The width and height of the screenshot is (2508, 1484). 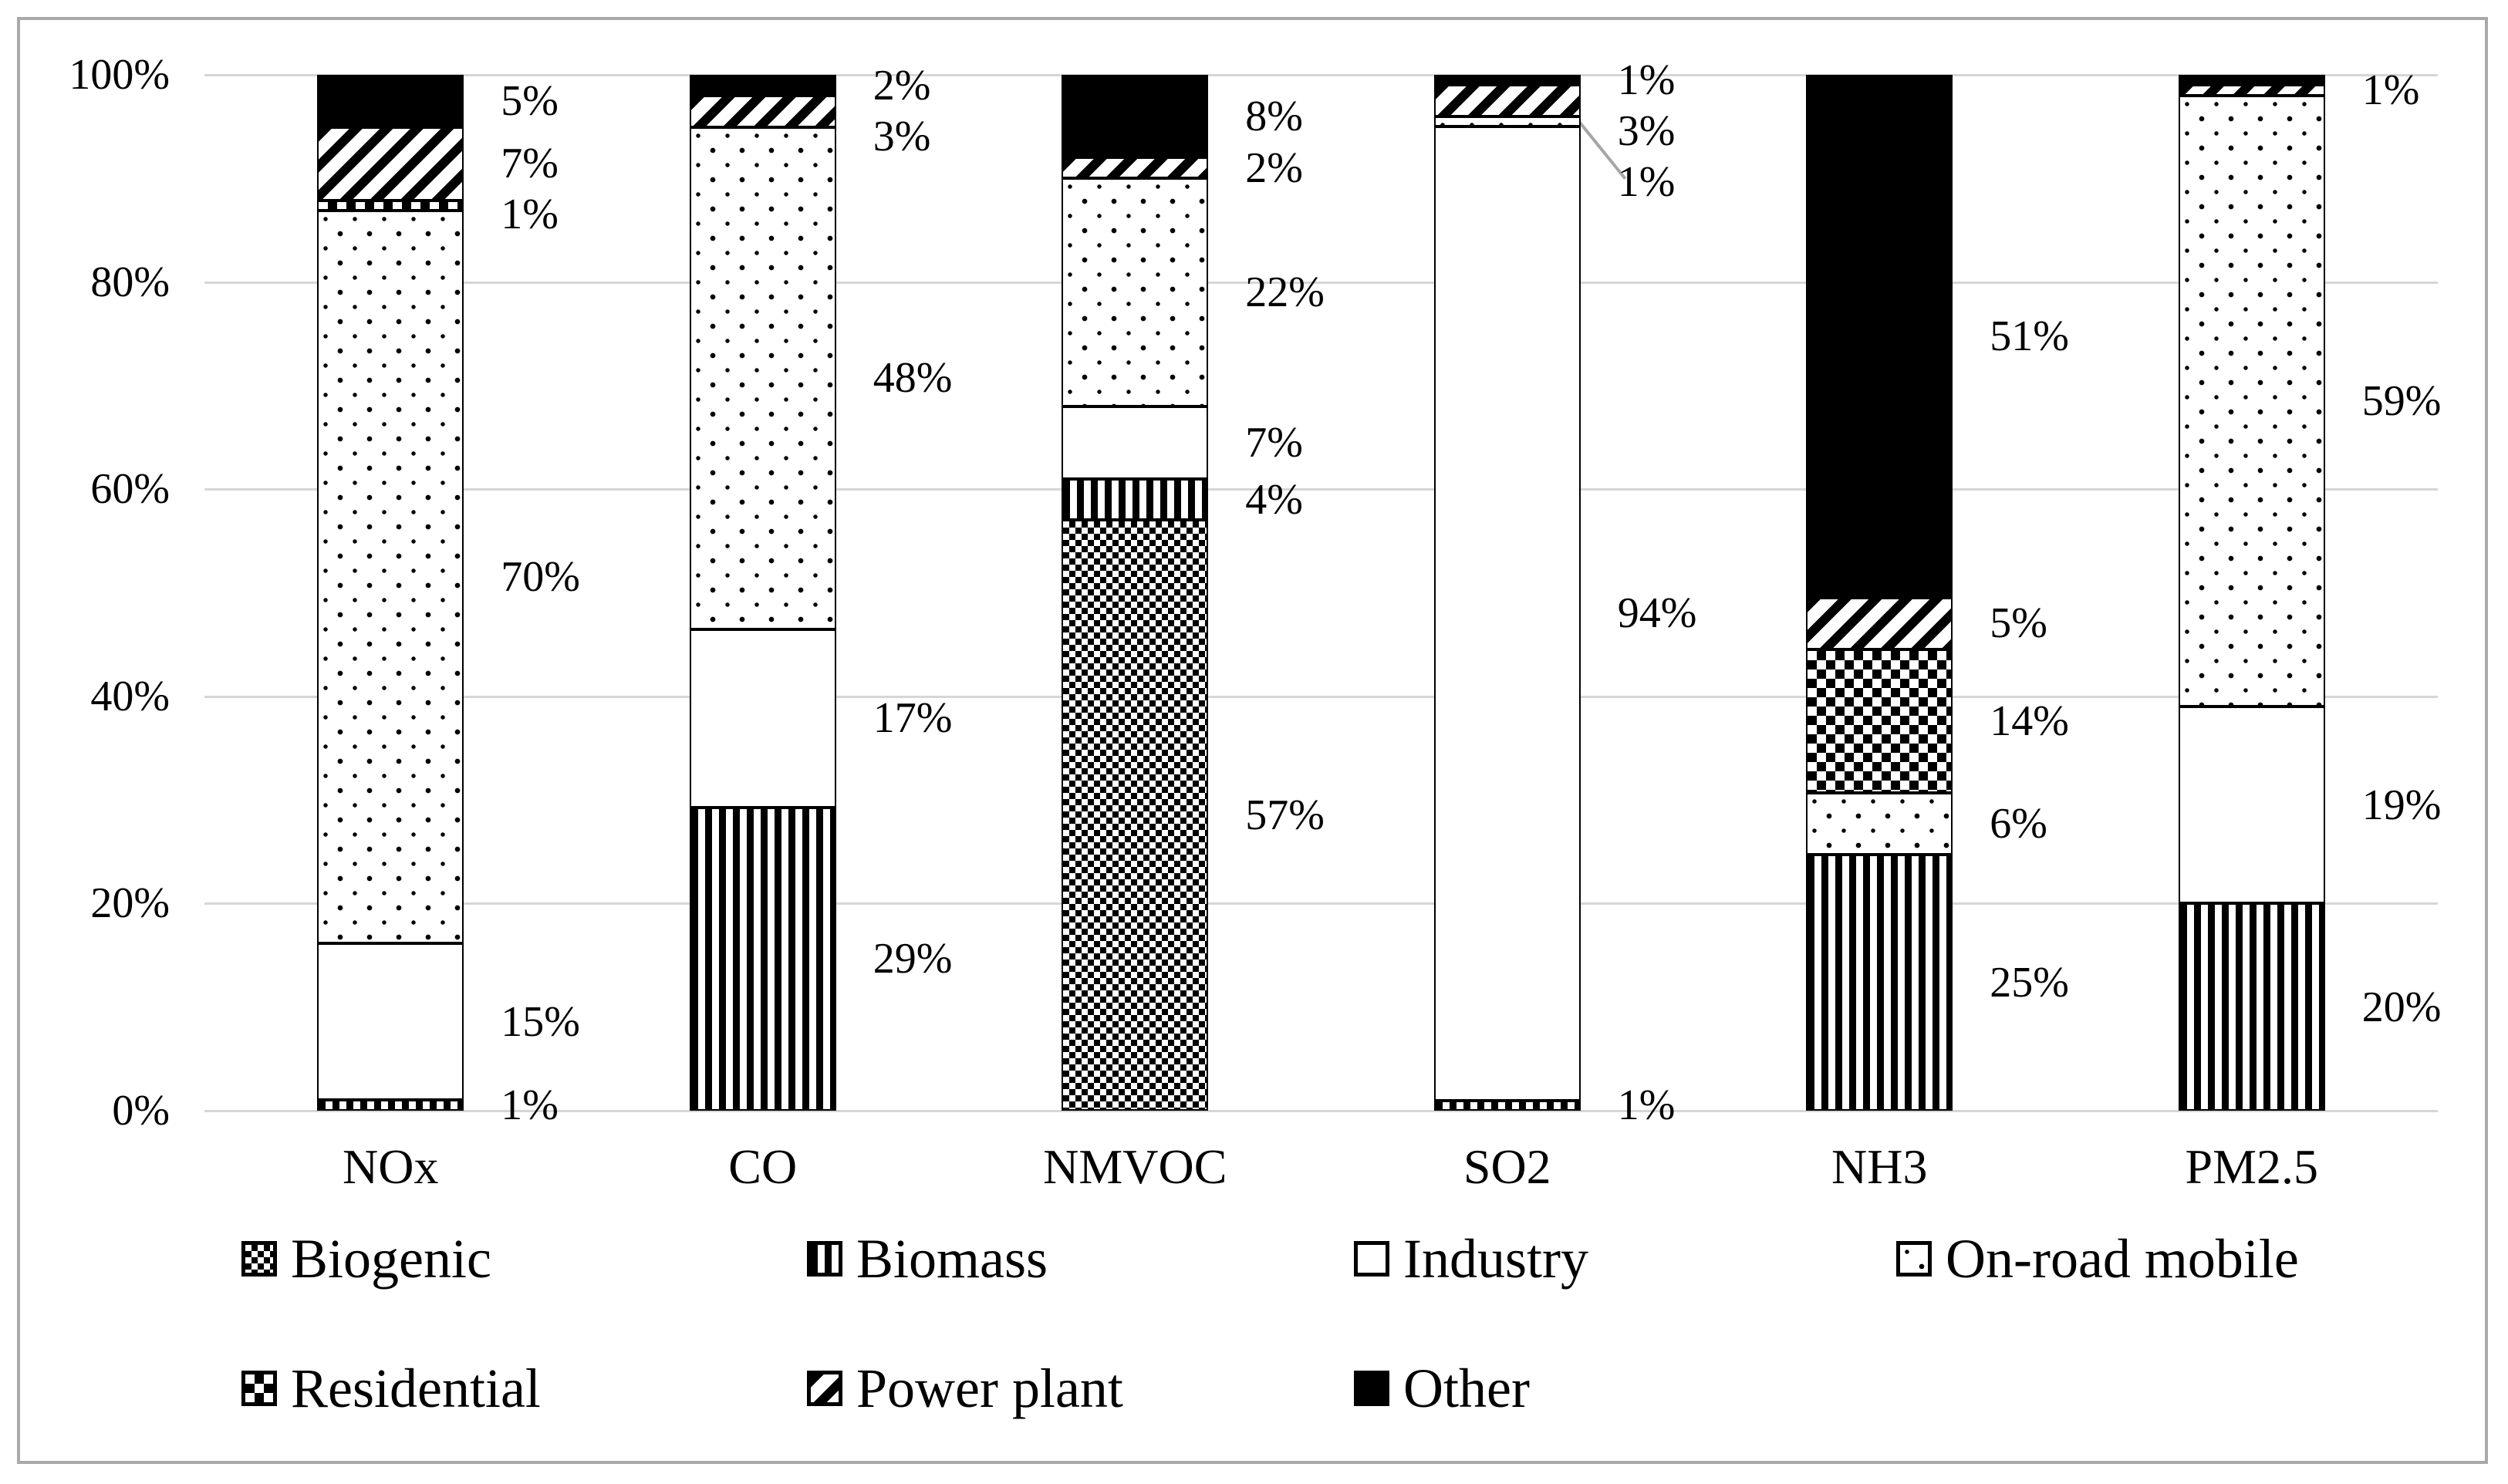 I want to click on legend-item-biogenic: Biogenic, so click(x=366, y=1259).